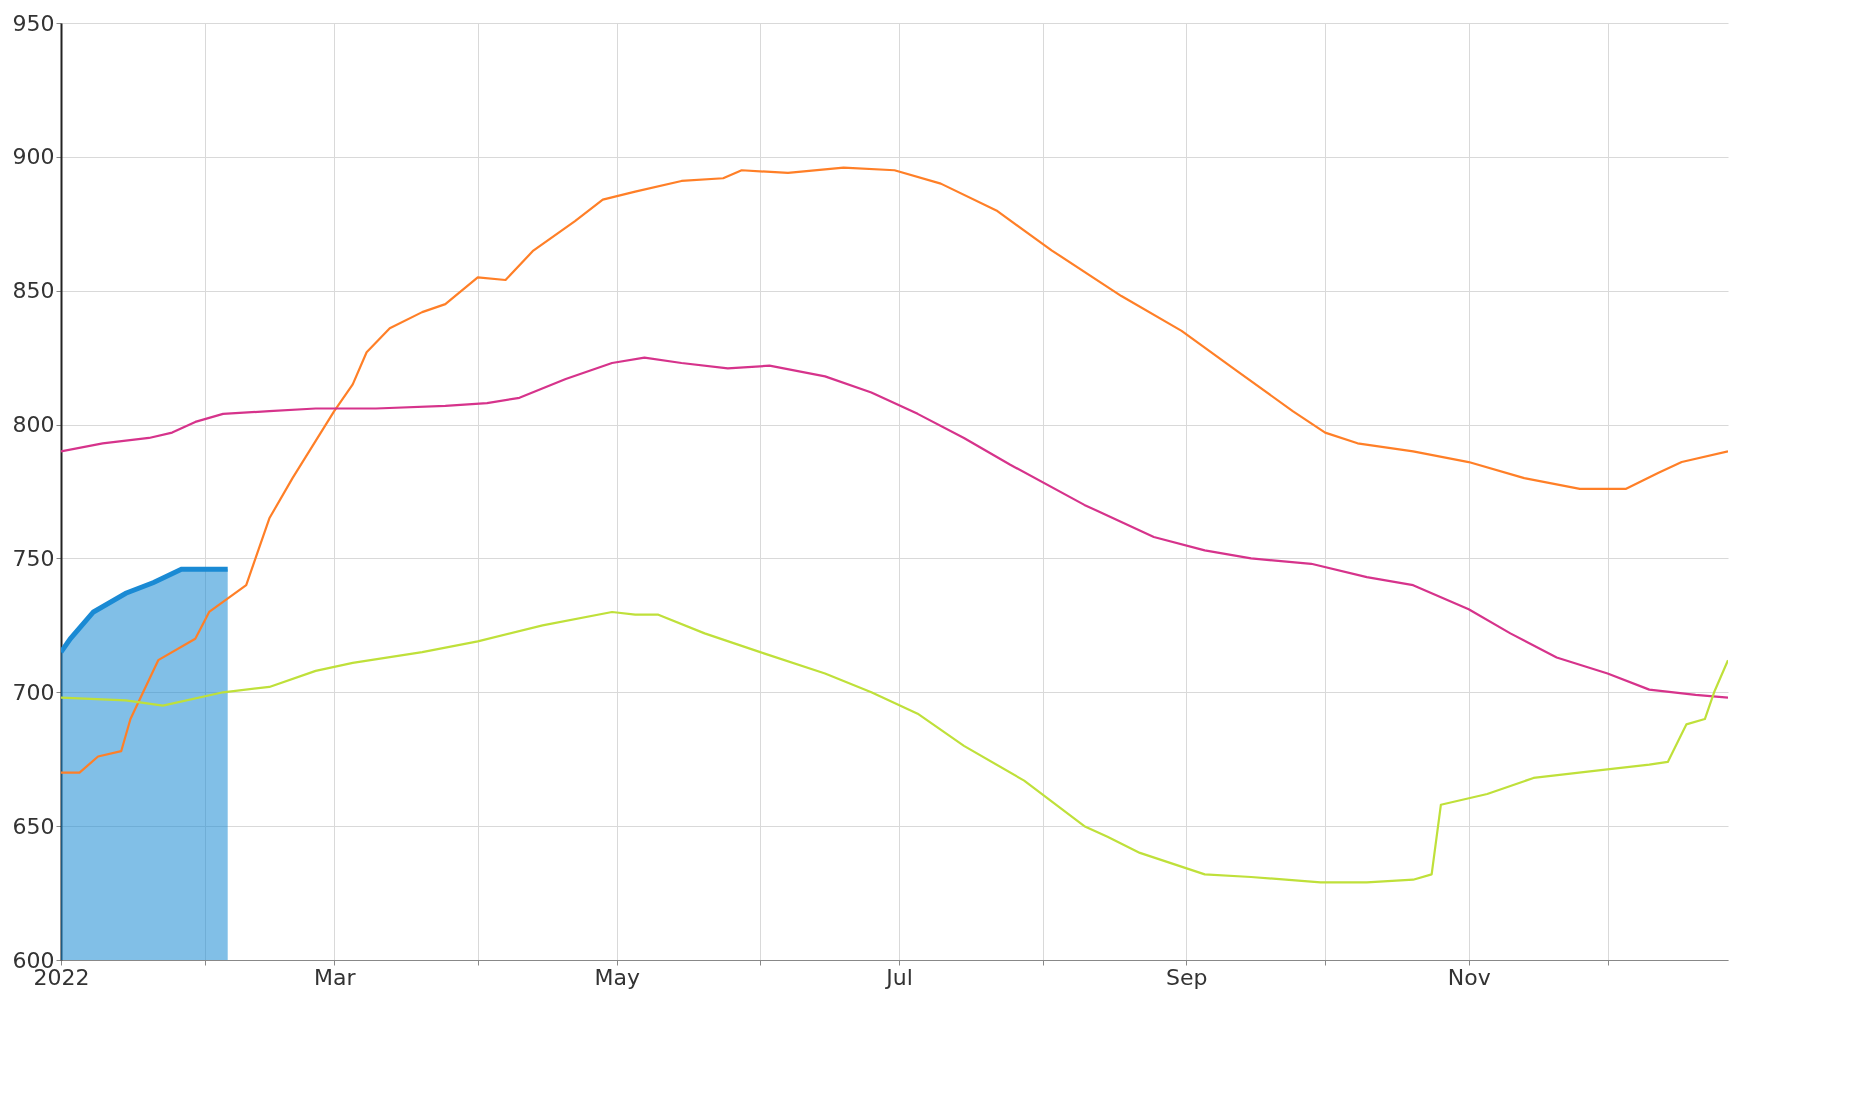 The height and width of the screenshot is (1102, 1857). What do you see at coordinates (898, 977) in the screenshot?
I see `x-tick-label: Jul` at bounding box center [898, 977].